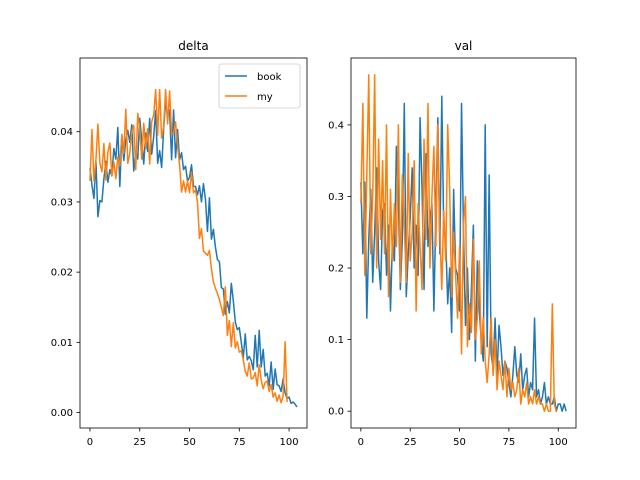 The height and width of the screenshot is (480, 640). What do you see at coordinates (265, 97) in the screenshot?
I see `legend-label-my: my` at bounding box center [265, 97].